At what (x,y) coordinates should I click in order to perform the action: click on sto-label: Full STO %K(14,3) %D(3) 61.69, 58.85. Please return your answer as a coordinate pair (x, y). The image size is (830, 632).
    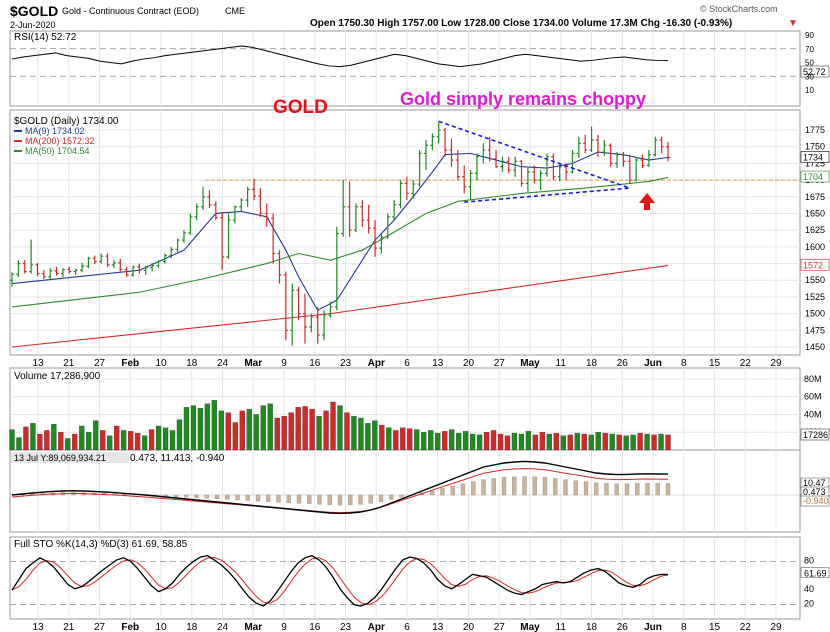
    Looking at the image, I should click on (101, 544).